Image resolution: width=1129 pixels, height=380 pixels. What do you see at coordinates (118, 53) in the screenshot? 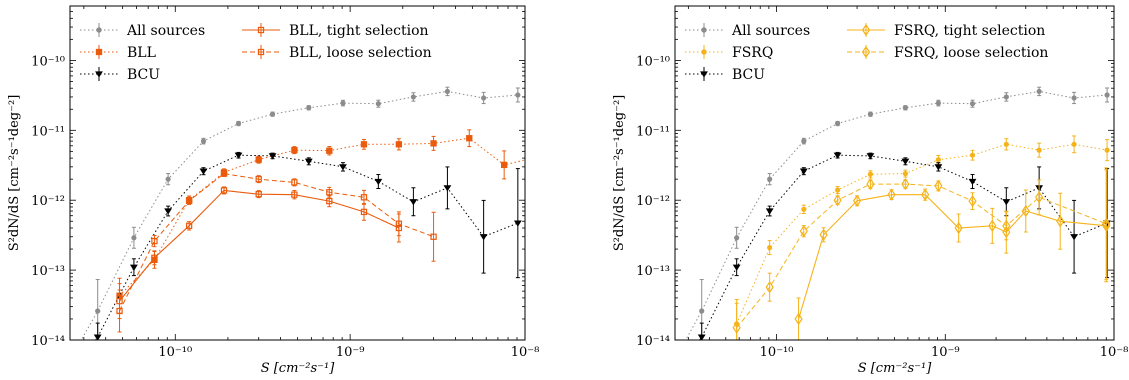
I see `legend-item: BLL` at bounding box center [118, 53].